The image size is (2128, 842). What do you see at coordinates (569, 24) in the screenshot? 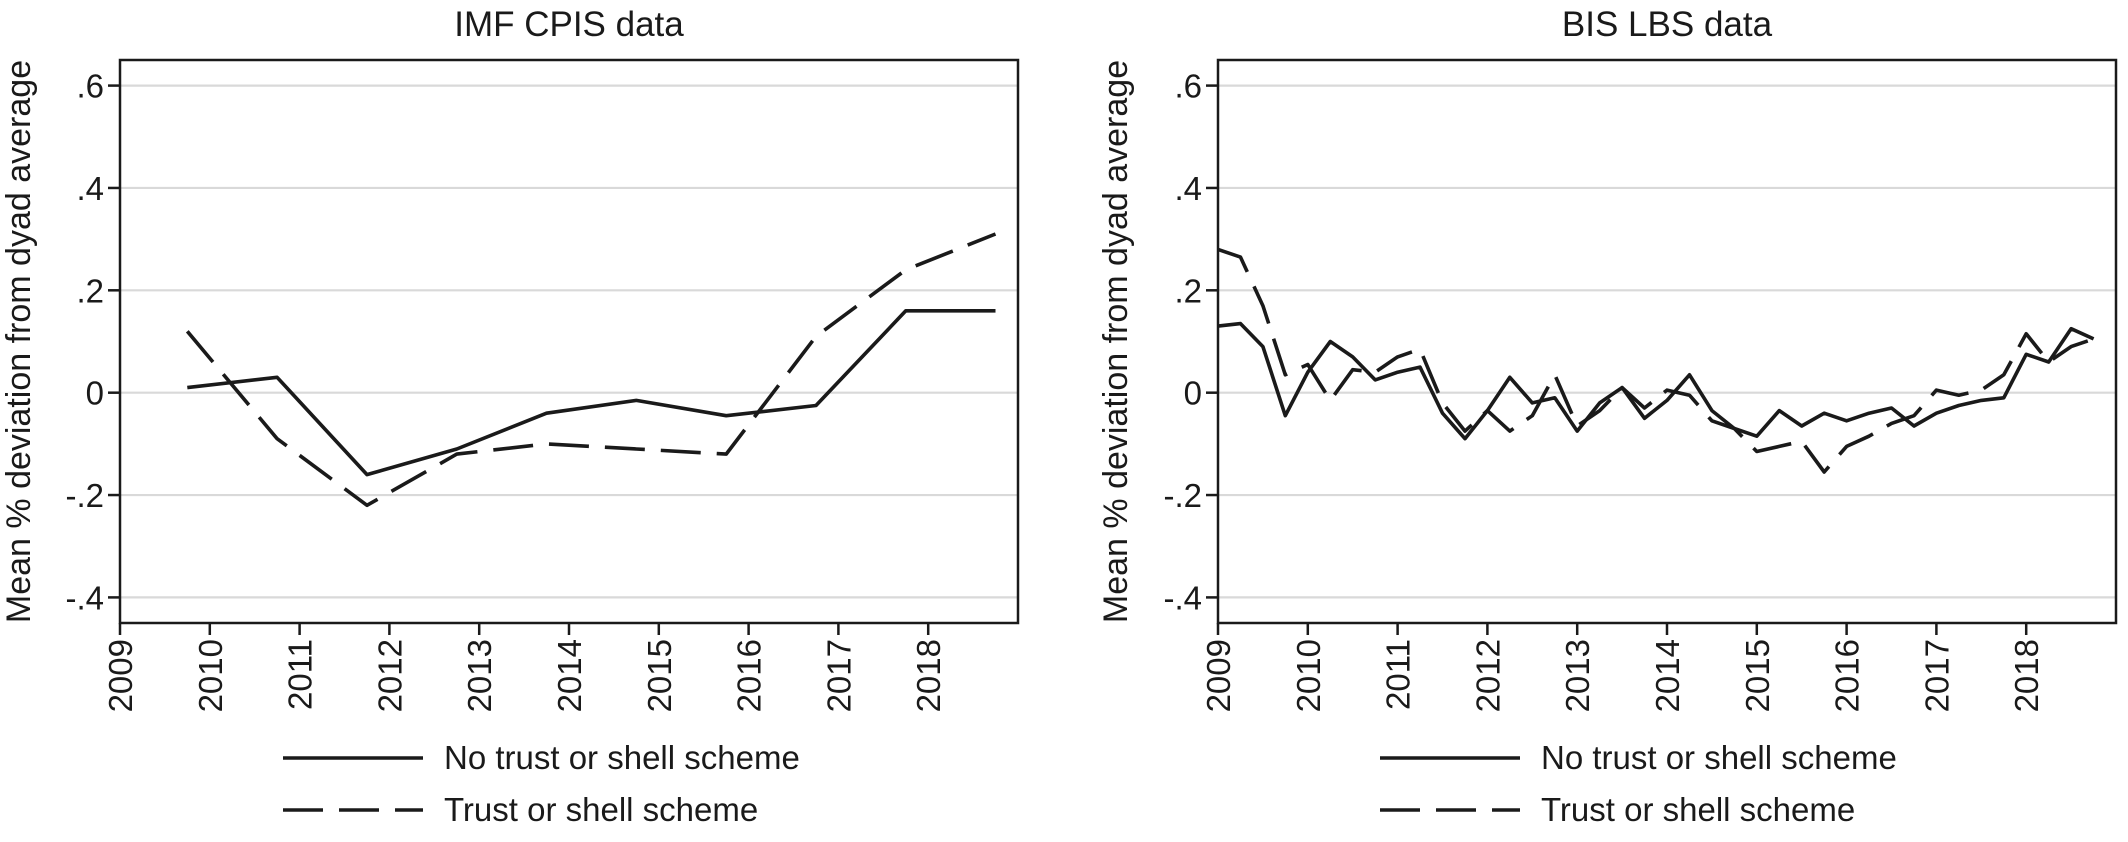
I see `chart-title: IMF CPIS data` at bounding box center [569, 24].